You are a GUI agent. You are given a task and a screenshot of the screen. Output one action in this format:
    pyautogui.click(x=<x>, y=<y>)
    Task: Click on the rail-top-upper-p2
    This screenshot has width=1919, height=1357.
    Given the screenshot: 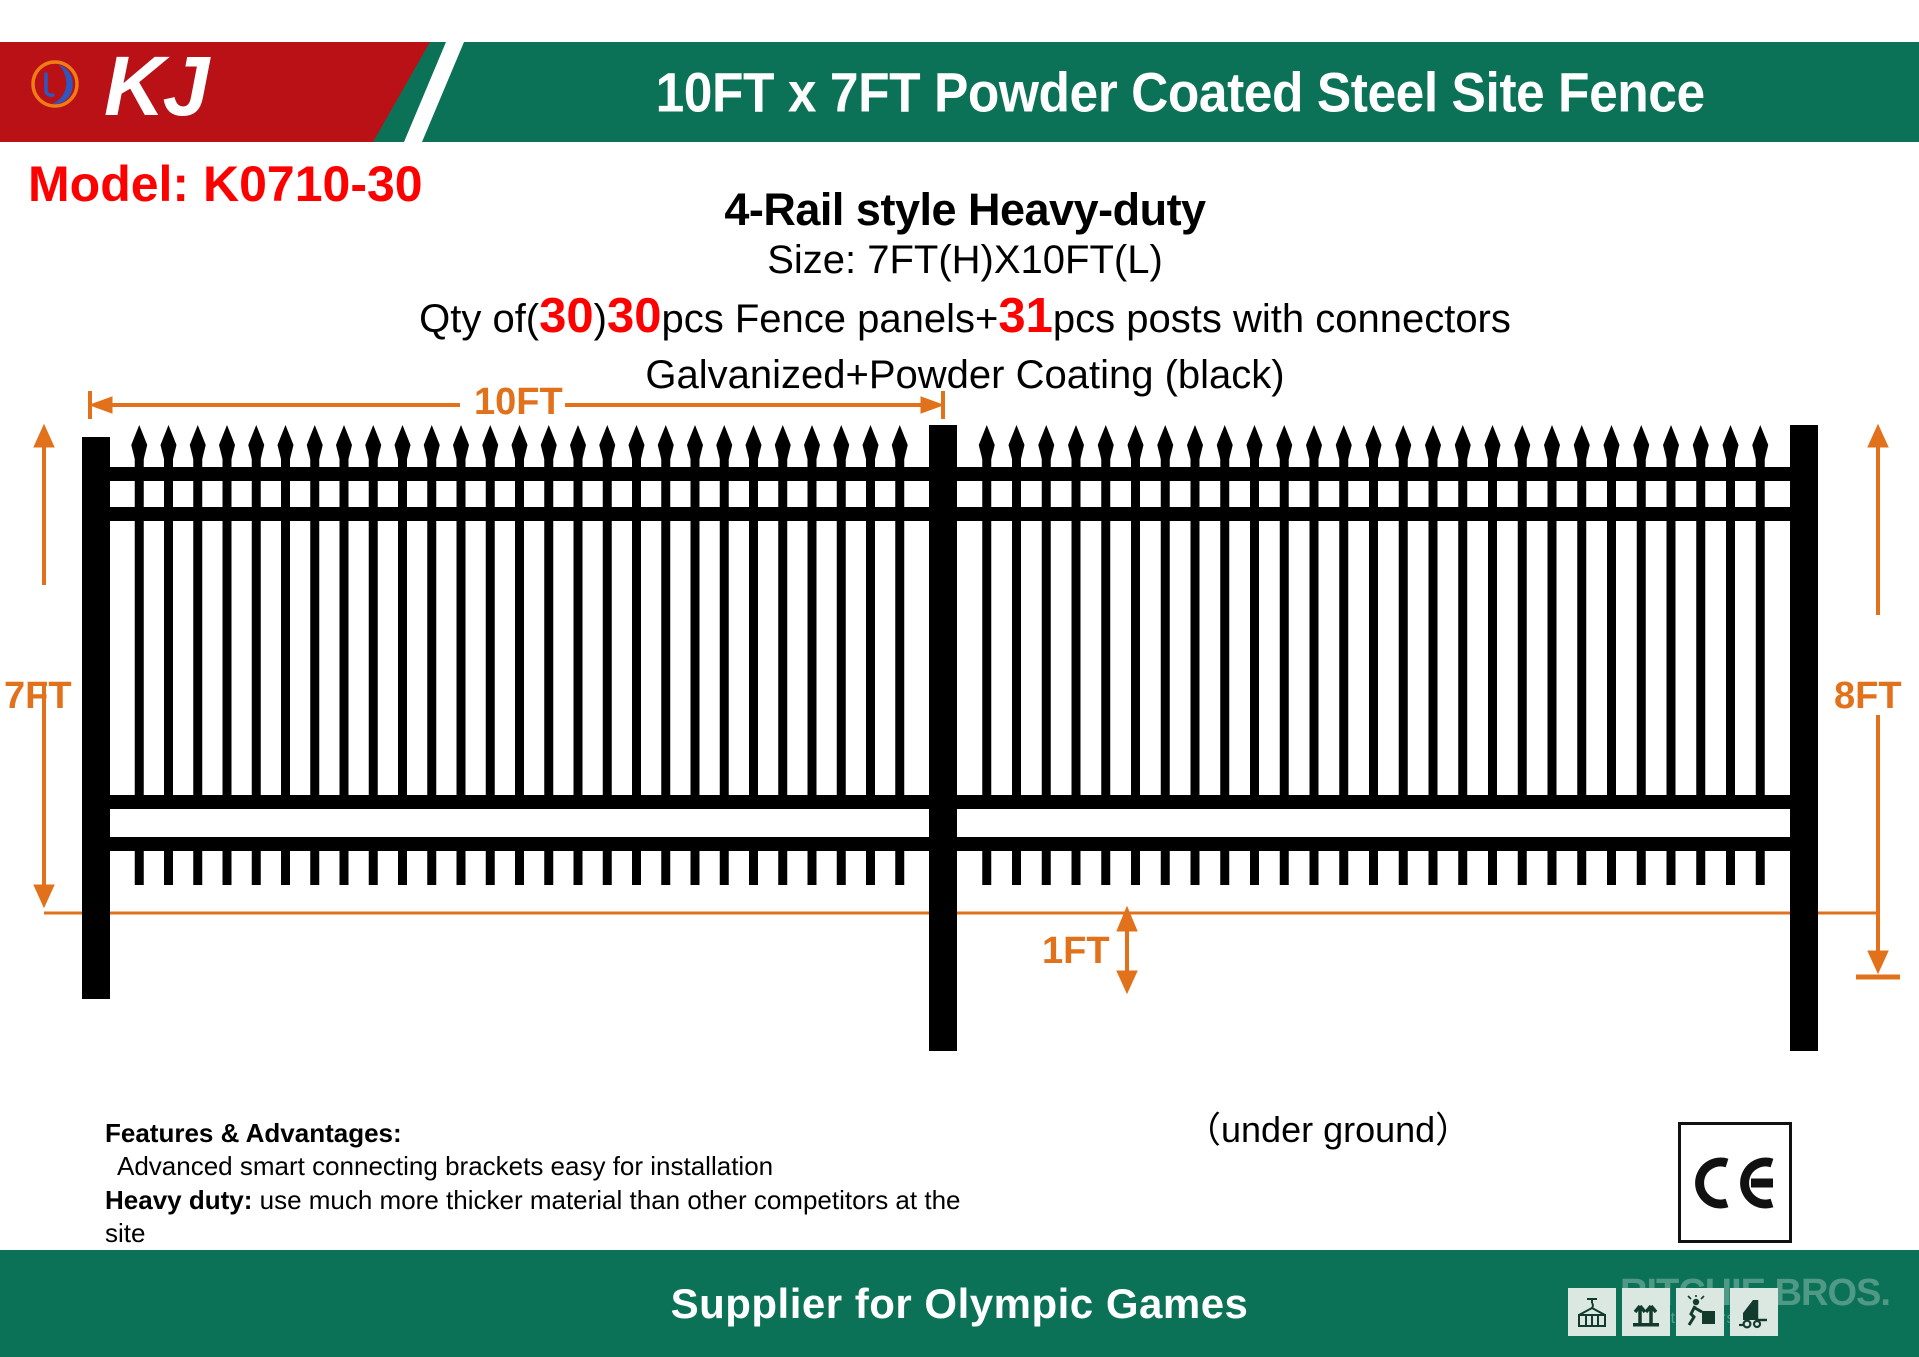 What is the action you would take?
    pyautogui.click(x=1374, y=474)
    